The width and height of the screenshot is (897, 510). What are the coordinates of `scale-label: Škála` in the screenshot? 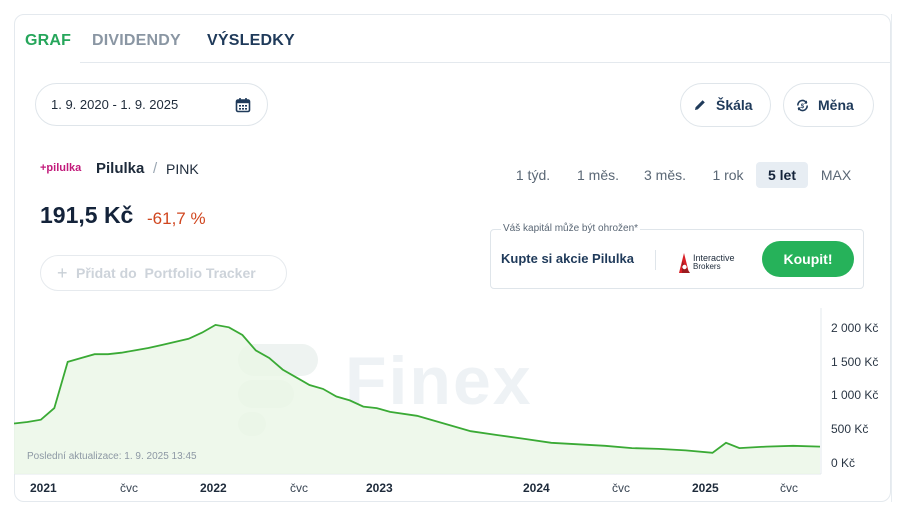 It's located at (734, 105).